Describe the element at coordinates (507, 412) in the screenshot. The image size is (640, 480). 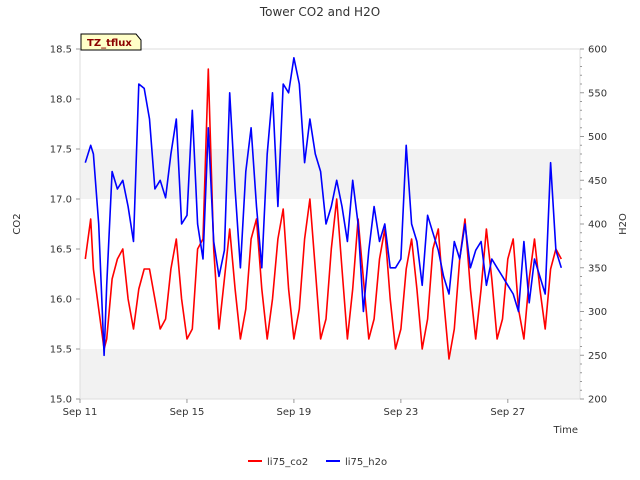
I see `x-tick-label: Sep 27` at that location.